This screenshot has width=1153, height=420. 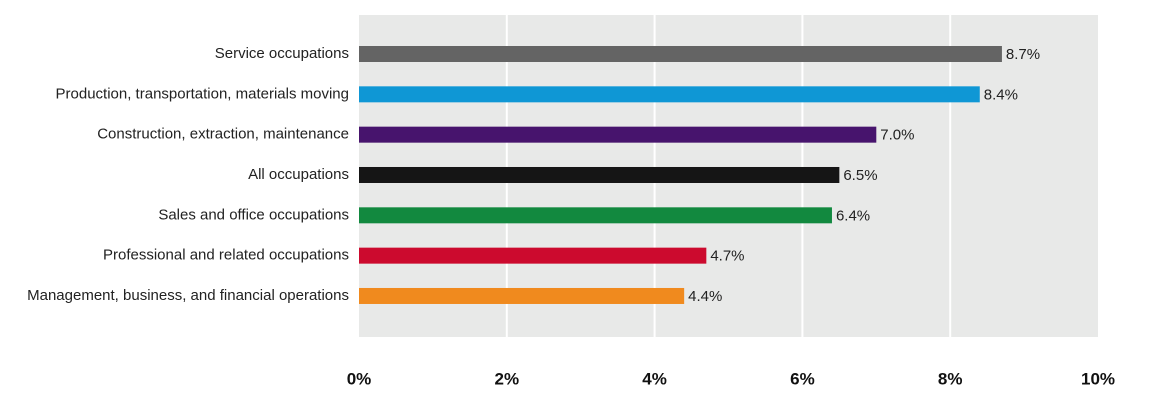 What do you see at coordinates (226, 255) in the screenshot?
I see `category-label-5: Professional and related occupations` at bounding box center [226, 255].